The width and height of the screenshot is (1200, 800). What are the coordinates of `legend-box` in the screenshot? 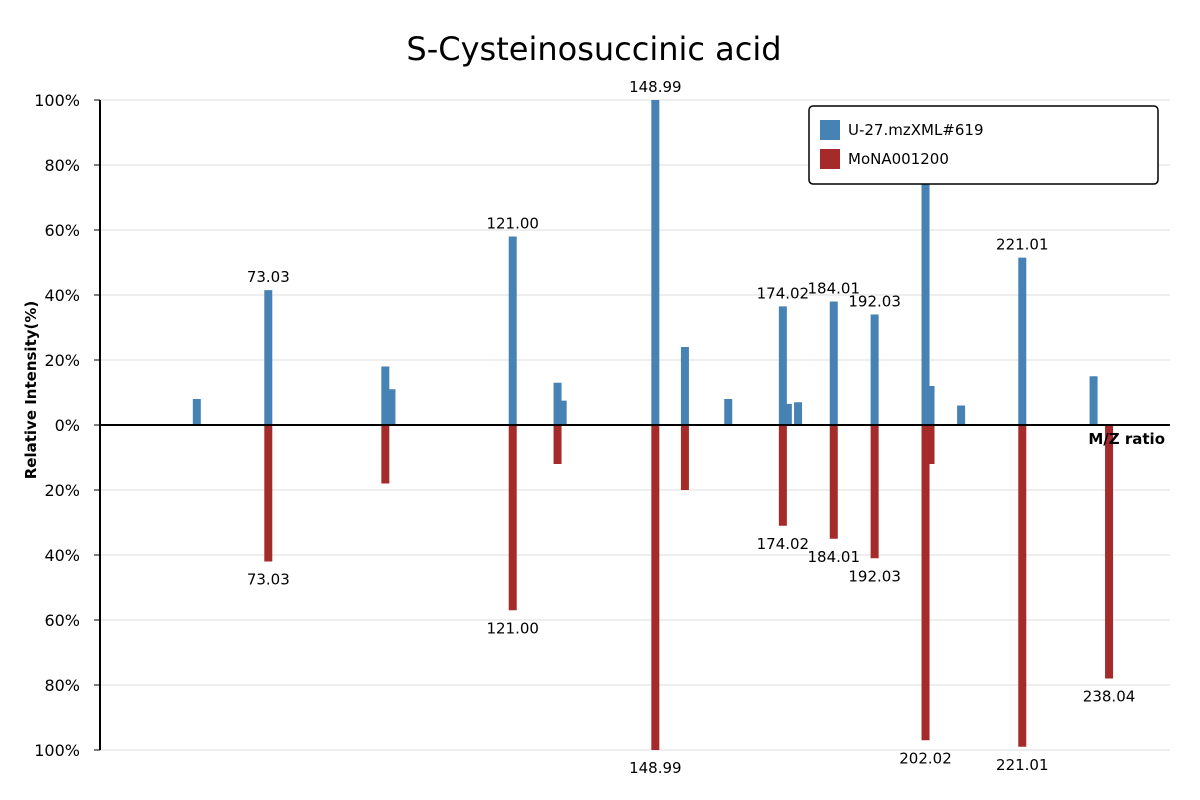 It's located at (983, 145).